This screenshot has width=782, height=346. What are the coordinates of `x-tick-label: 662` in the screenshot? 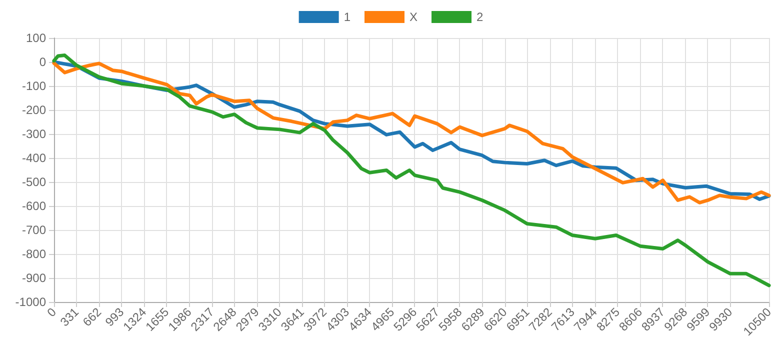 It's located at (92, 317).